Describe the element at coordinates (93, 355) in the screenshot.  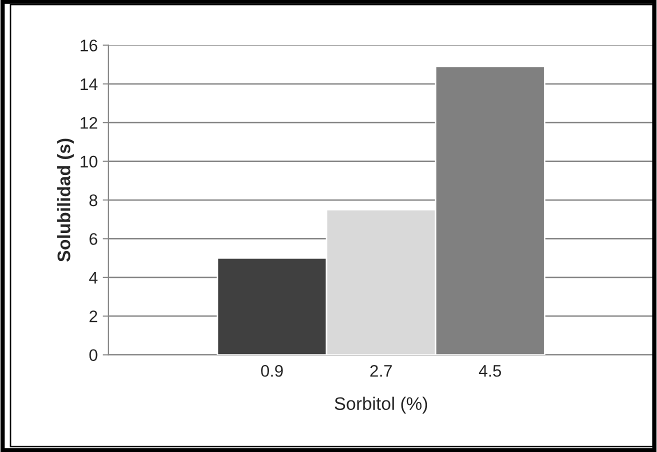
I see `y-tick-label: 0` at that location.